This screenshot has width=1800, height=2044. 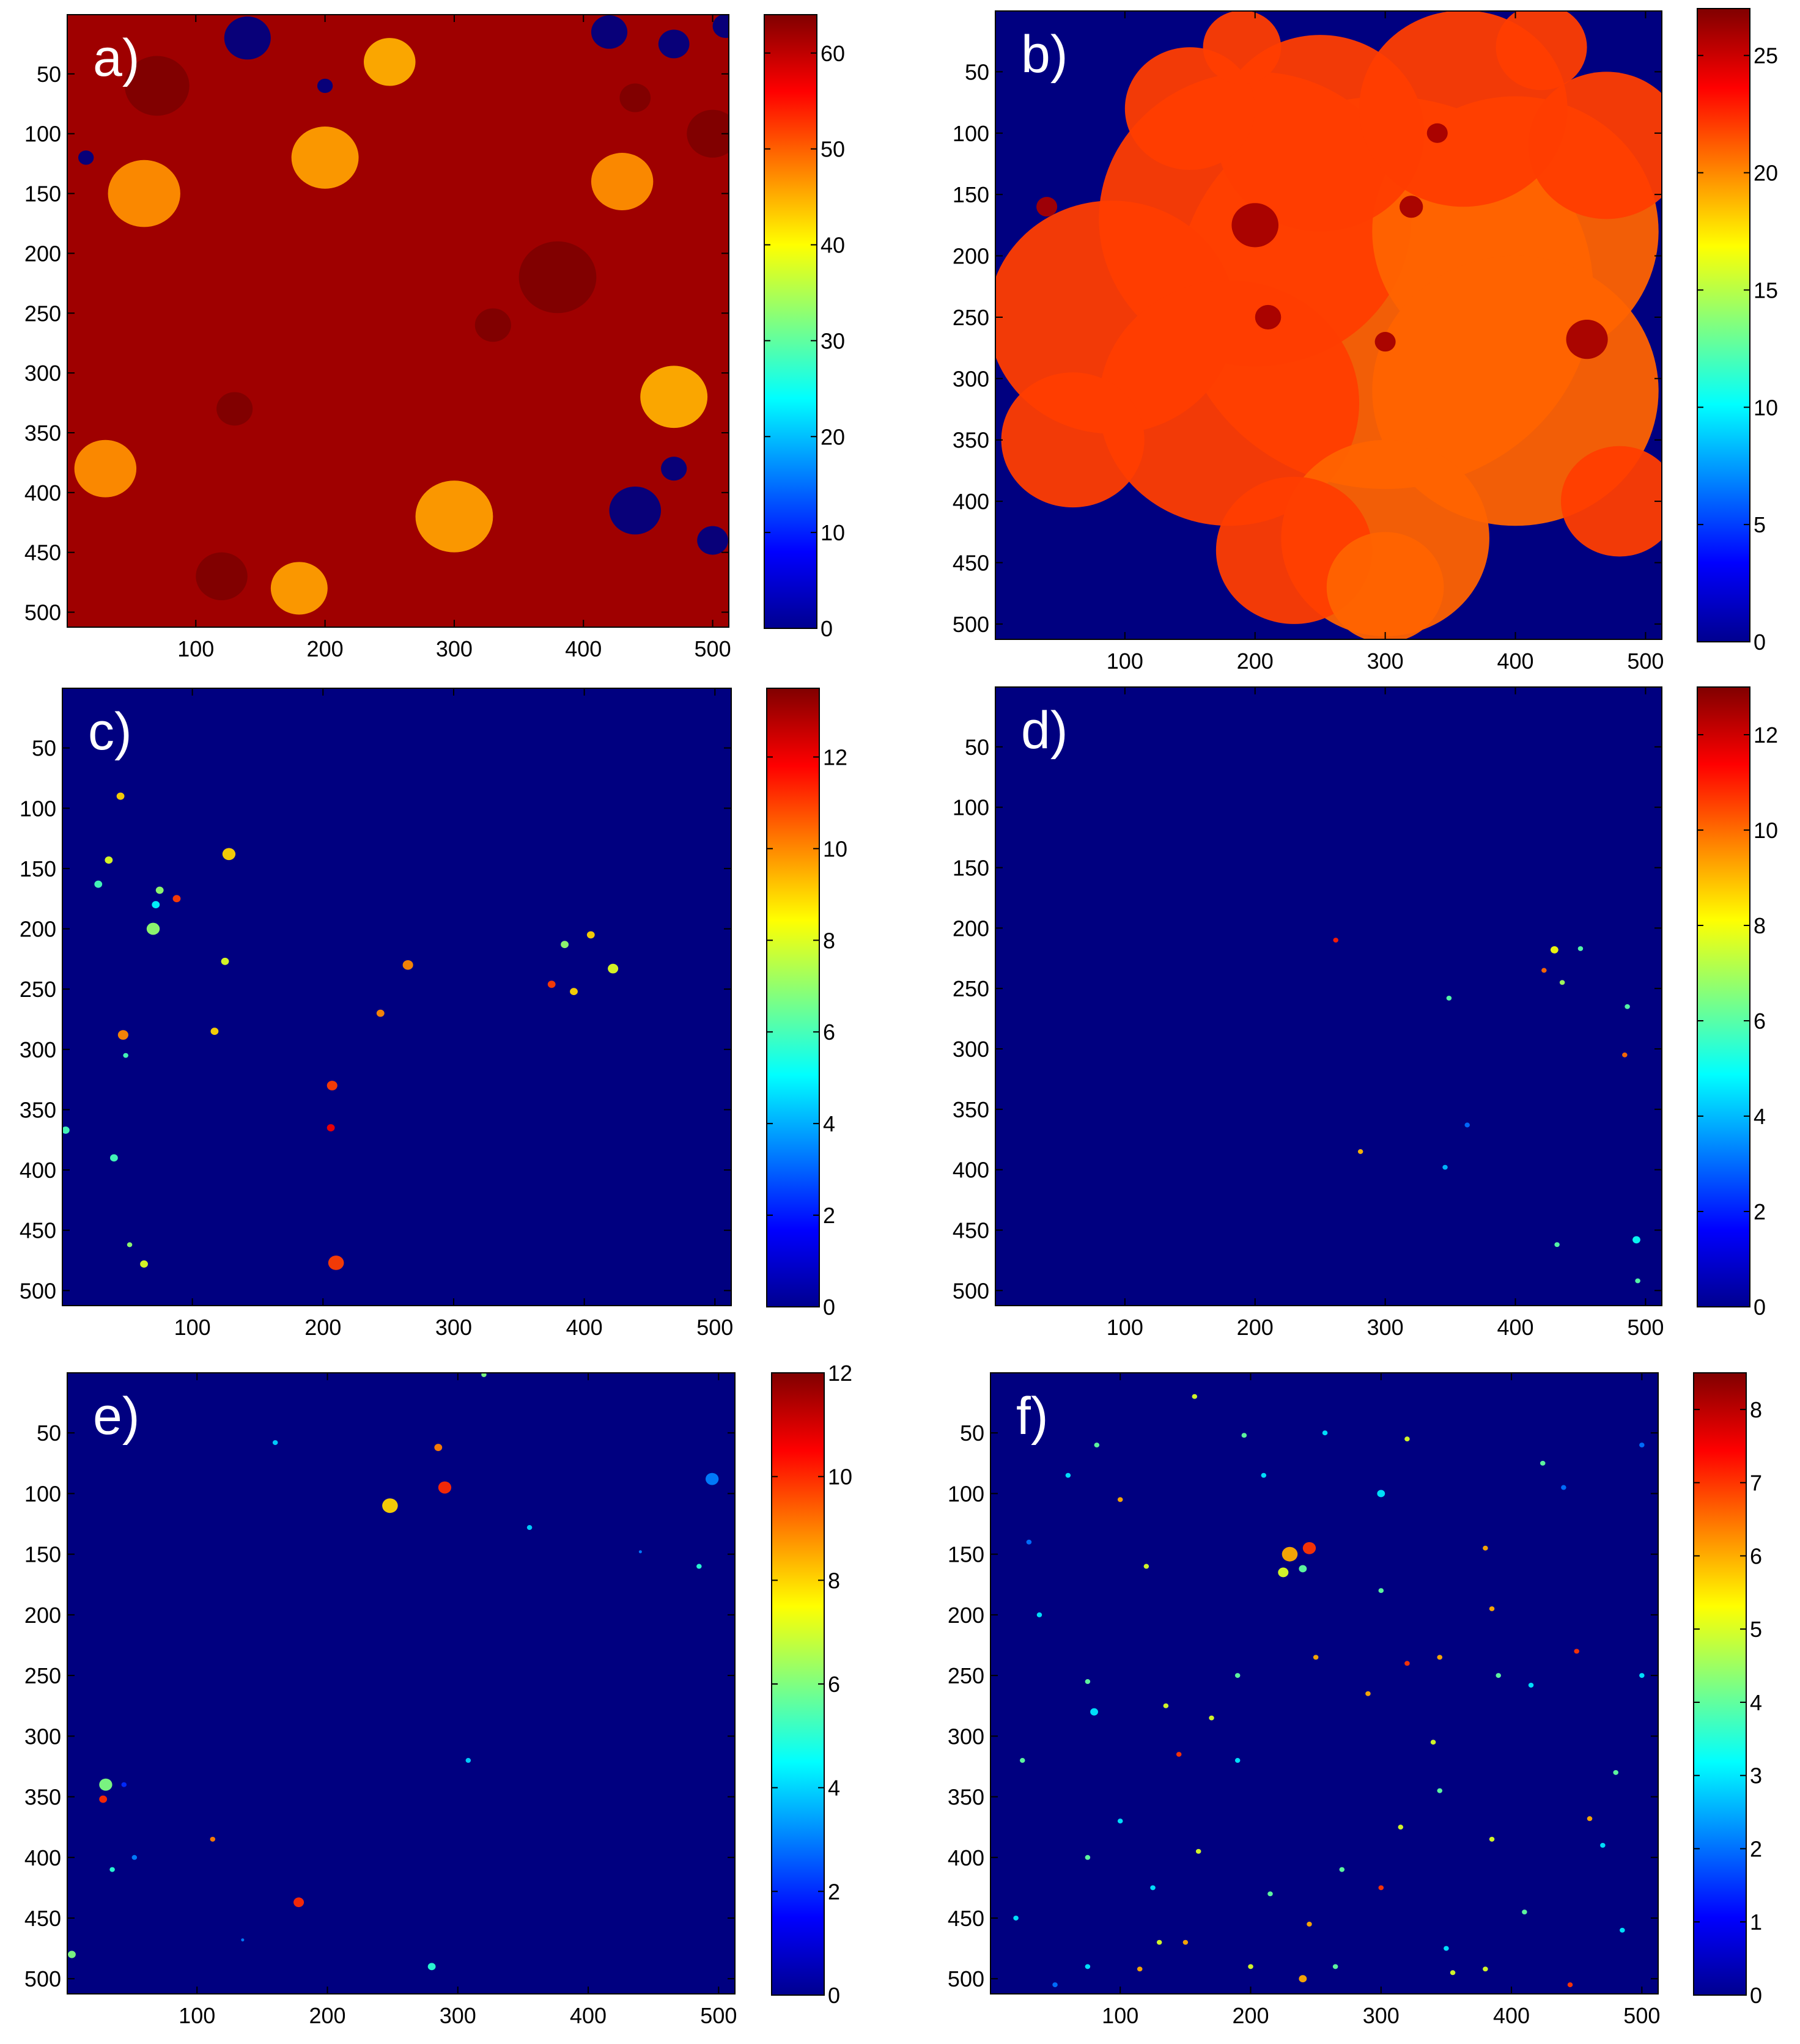 What do you see at coordinates (966, 1797) in the screenshot?
I see `y-tick-label: 350` at bounding box center [966, 1797].